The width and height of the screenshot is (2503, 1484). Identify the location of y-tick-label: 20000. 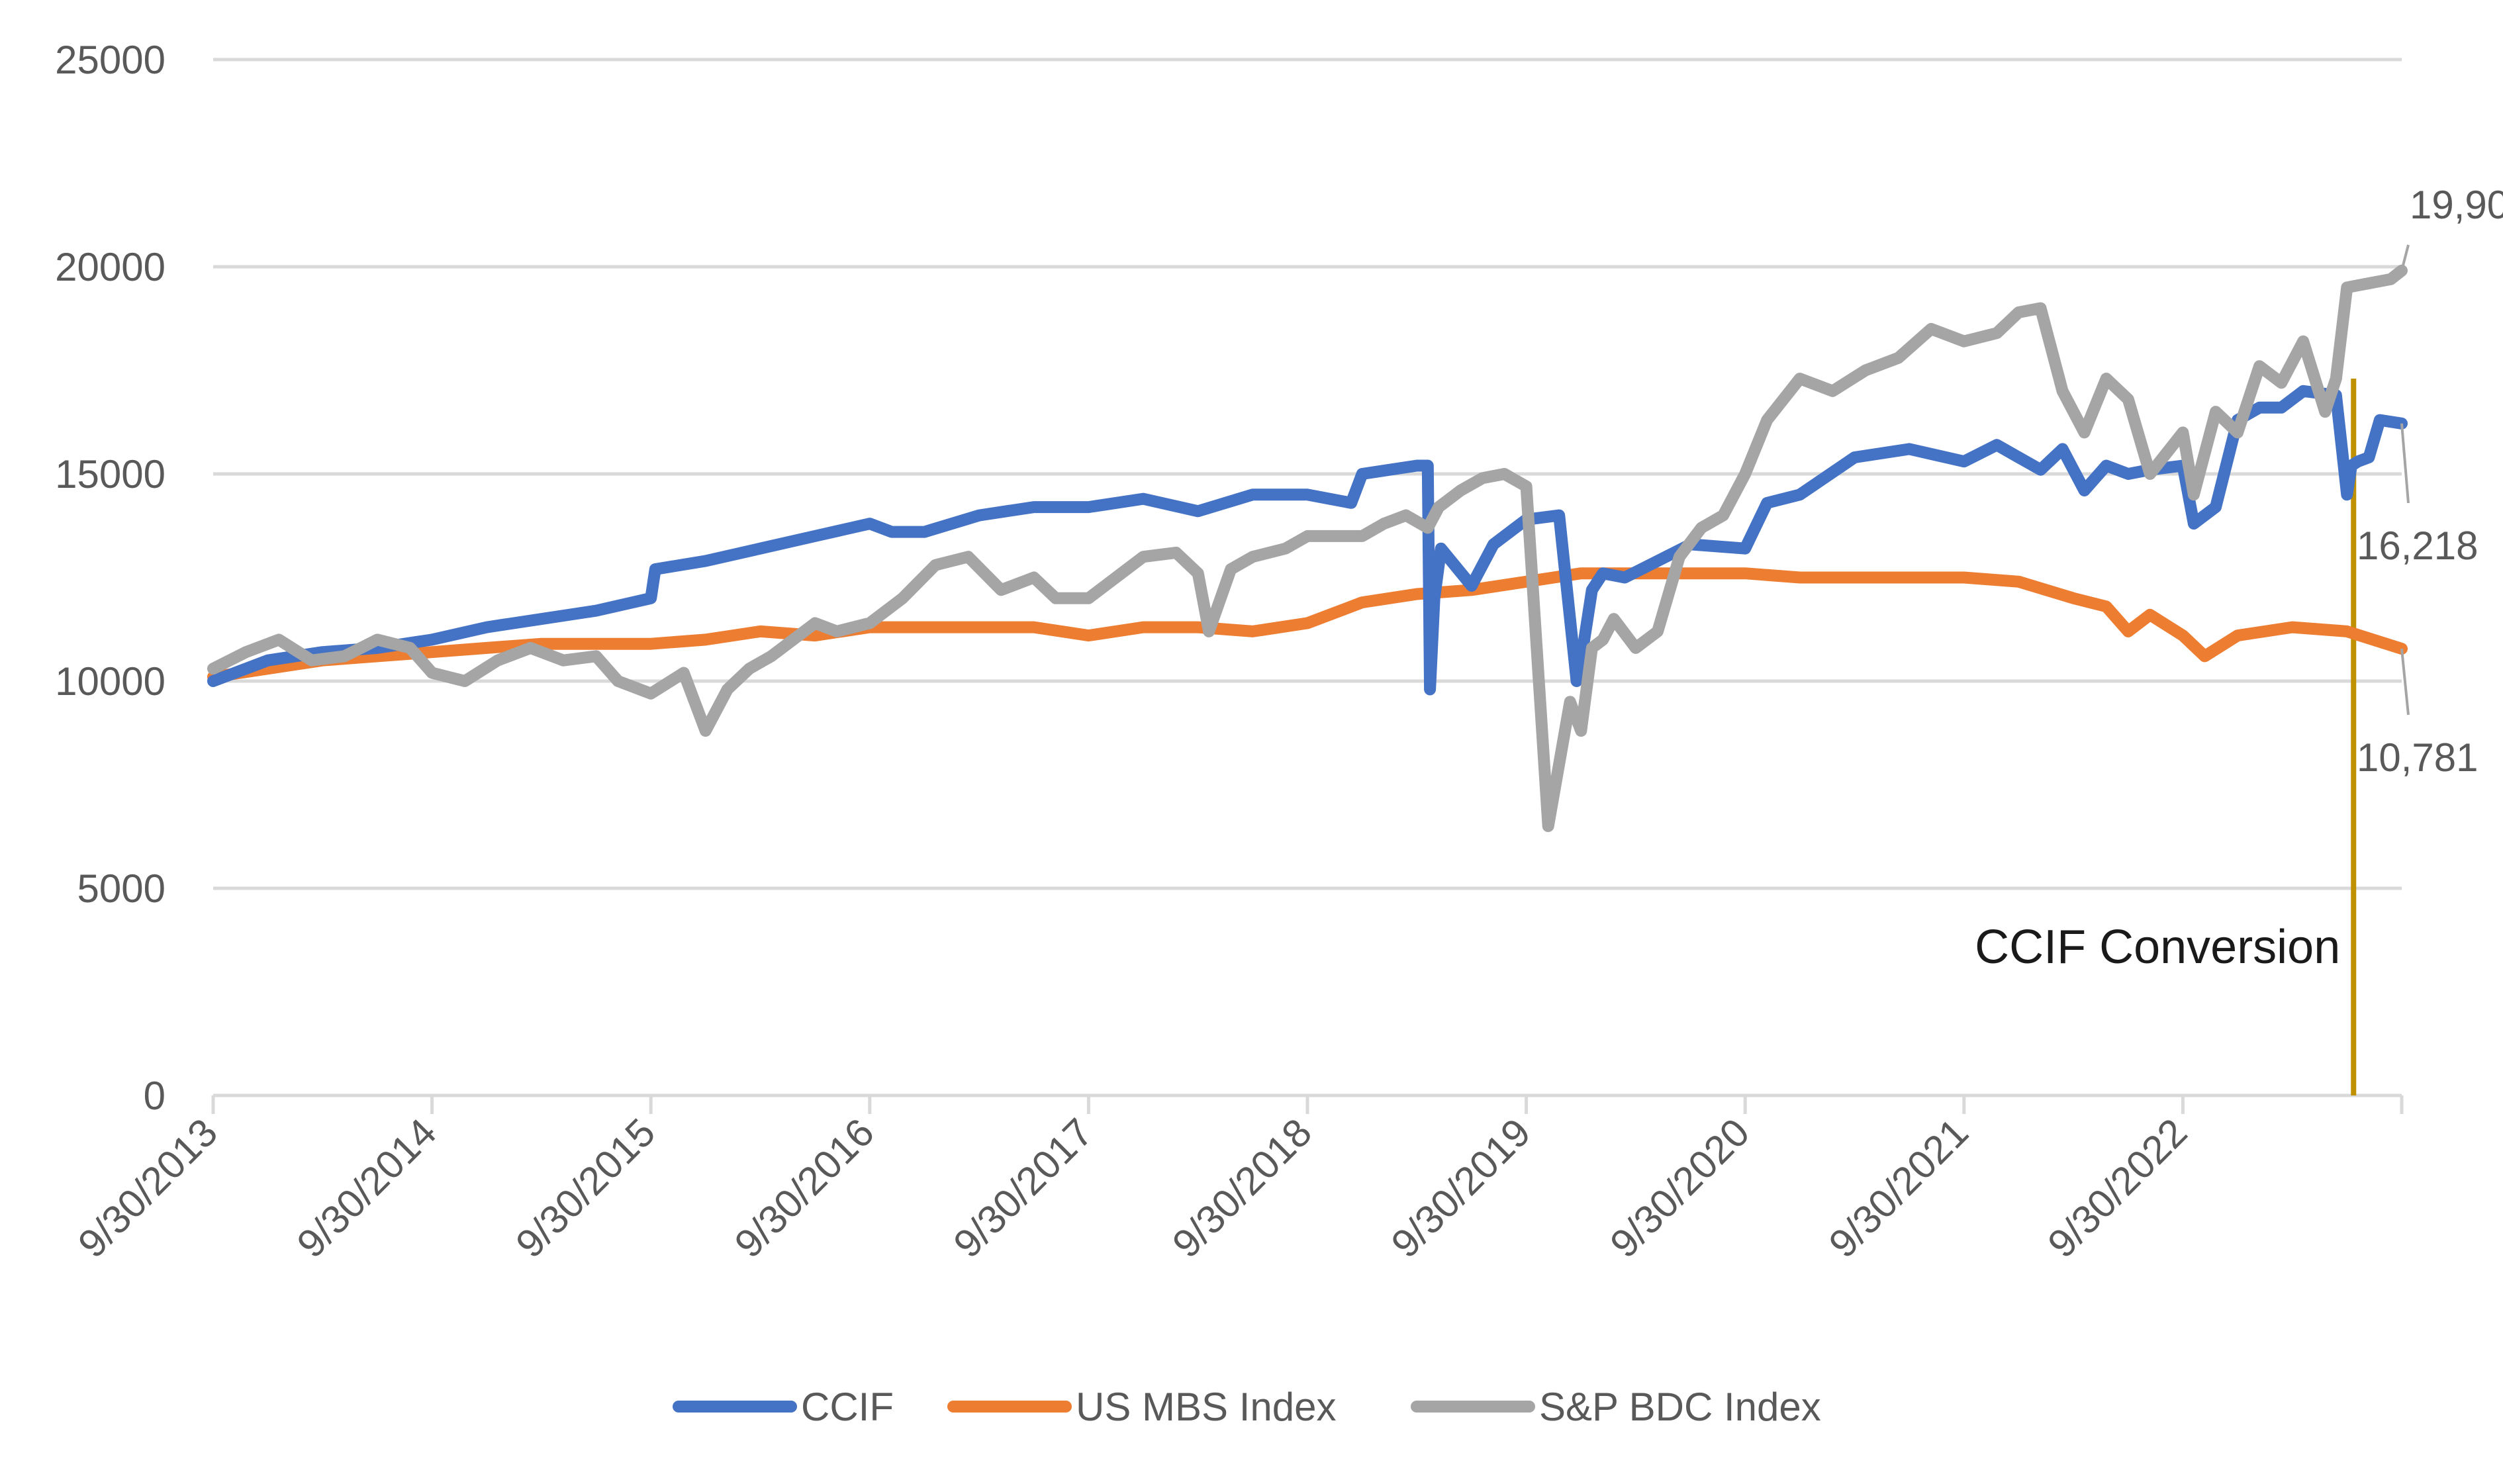
(110, 267).